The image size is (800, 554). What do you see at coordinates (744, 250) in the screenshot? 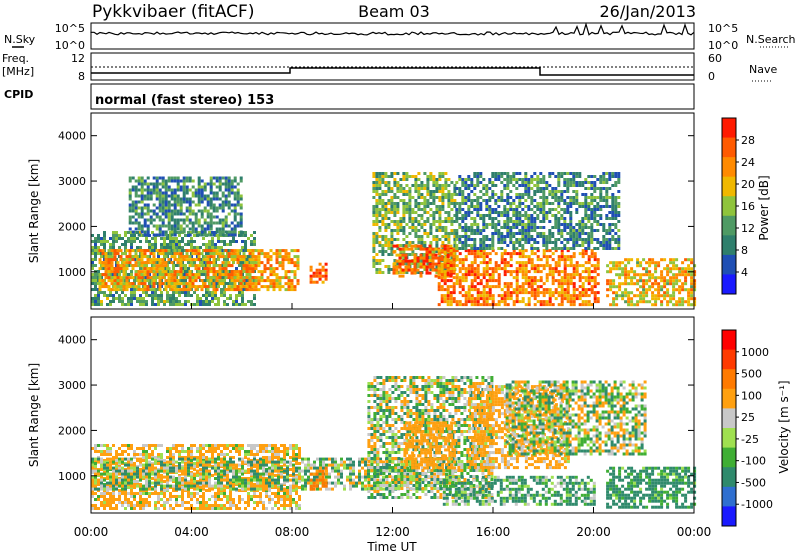
I see `colorbar-tick-label: 8` at bounding box center [744, 250].